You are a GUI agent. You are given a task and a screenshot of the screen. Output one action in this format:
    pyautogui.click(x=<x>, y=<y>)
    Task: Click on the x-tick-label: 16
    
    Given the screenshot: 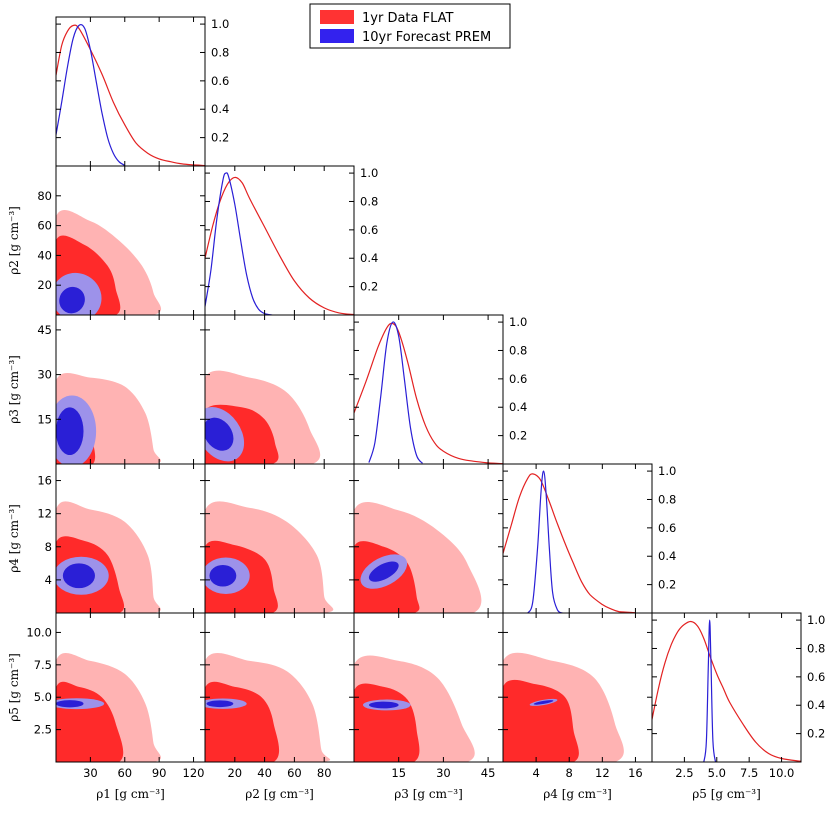 What is the action you would take?
    pyautogui.click(x=635, y=773)
    